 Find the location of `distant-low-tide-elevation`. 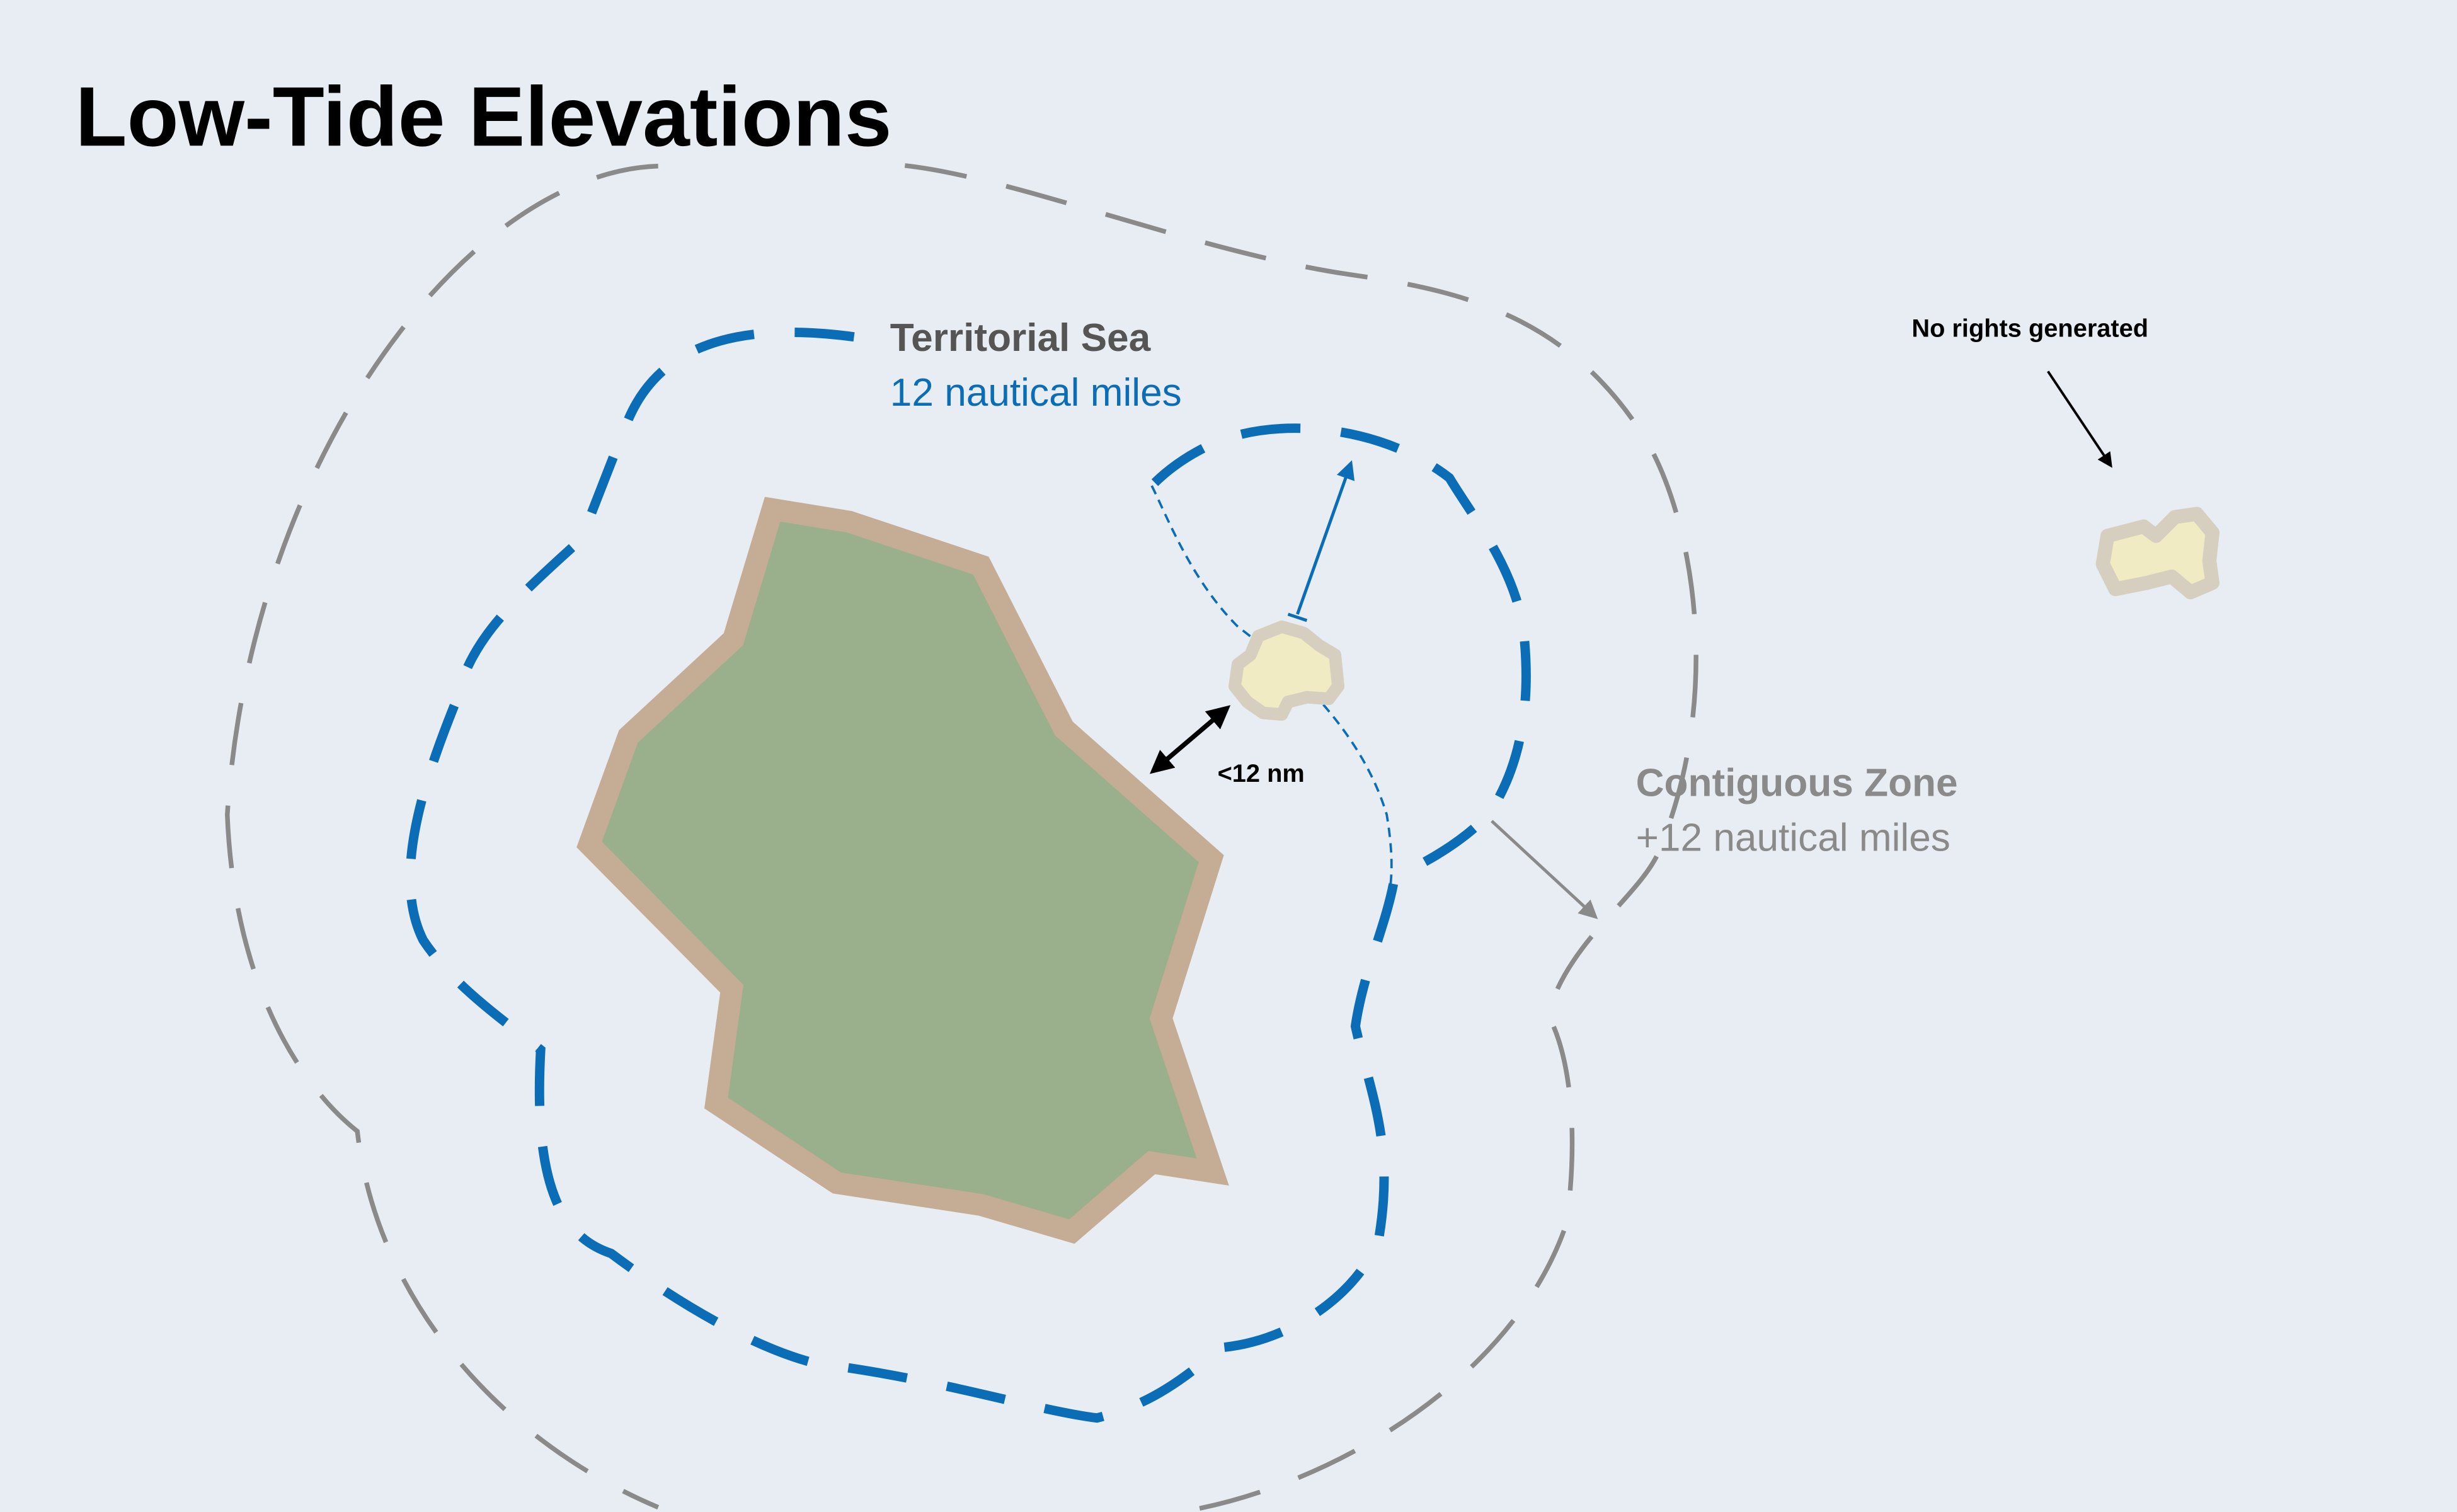

distant-low-tide-elevation is located at coordinates (2157, 553).